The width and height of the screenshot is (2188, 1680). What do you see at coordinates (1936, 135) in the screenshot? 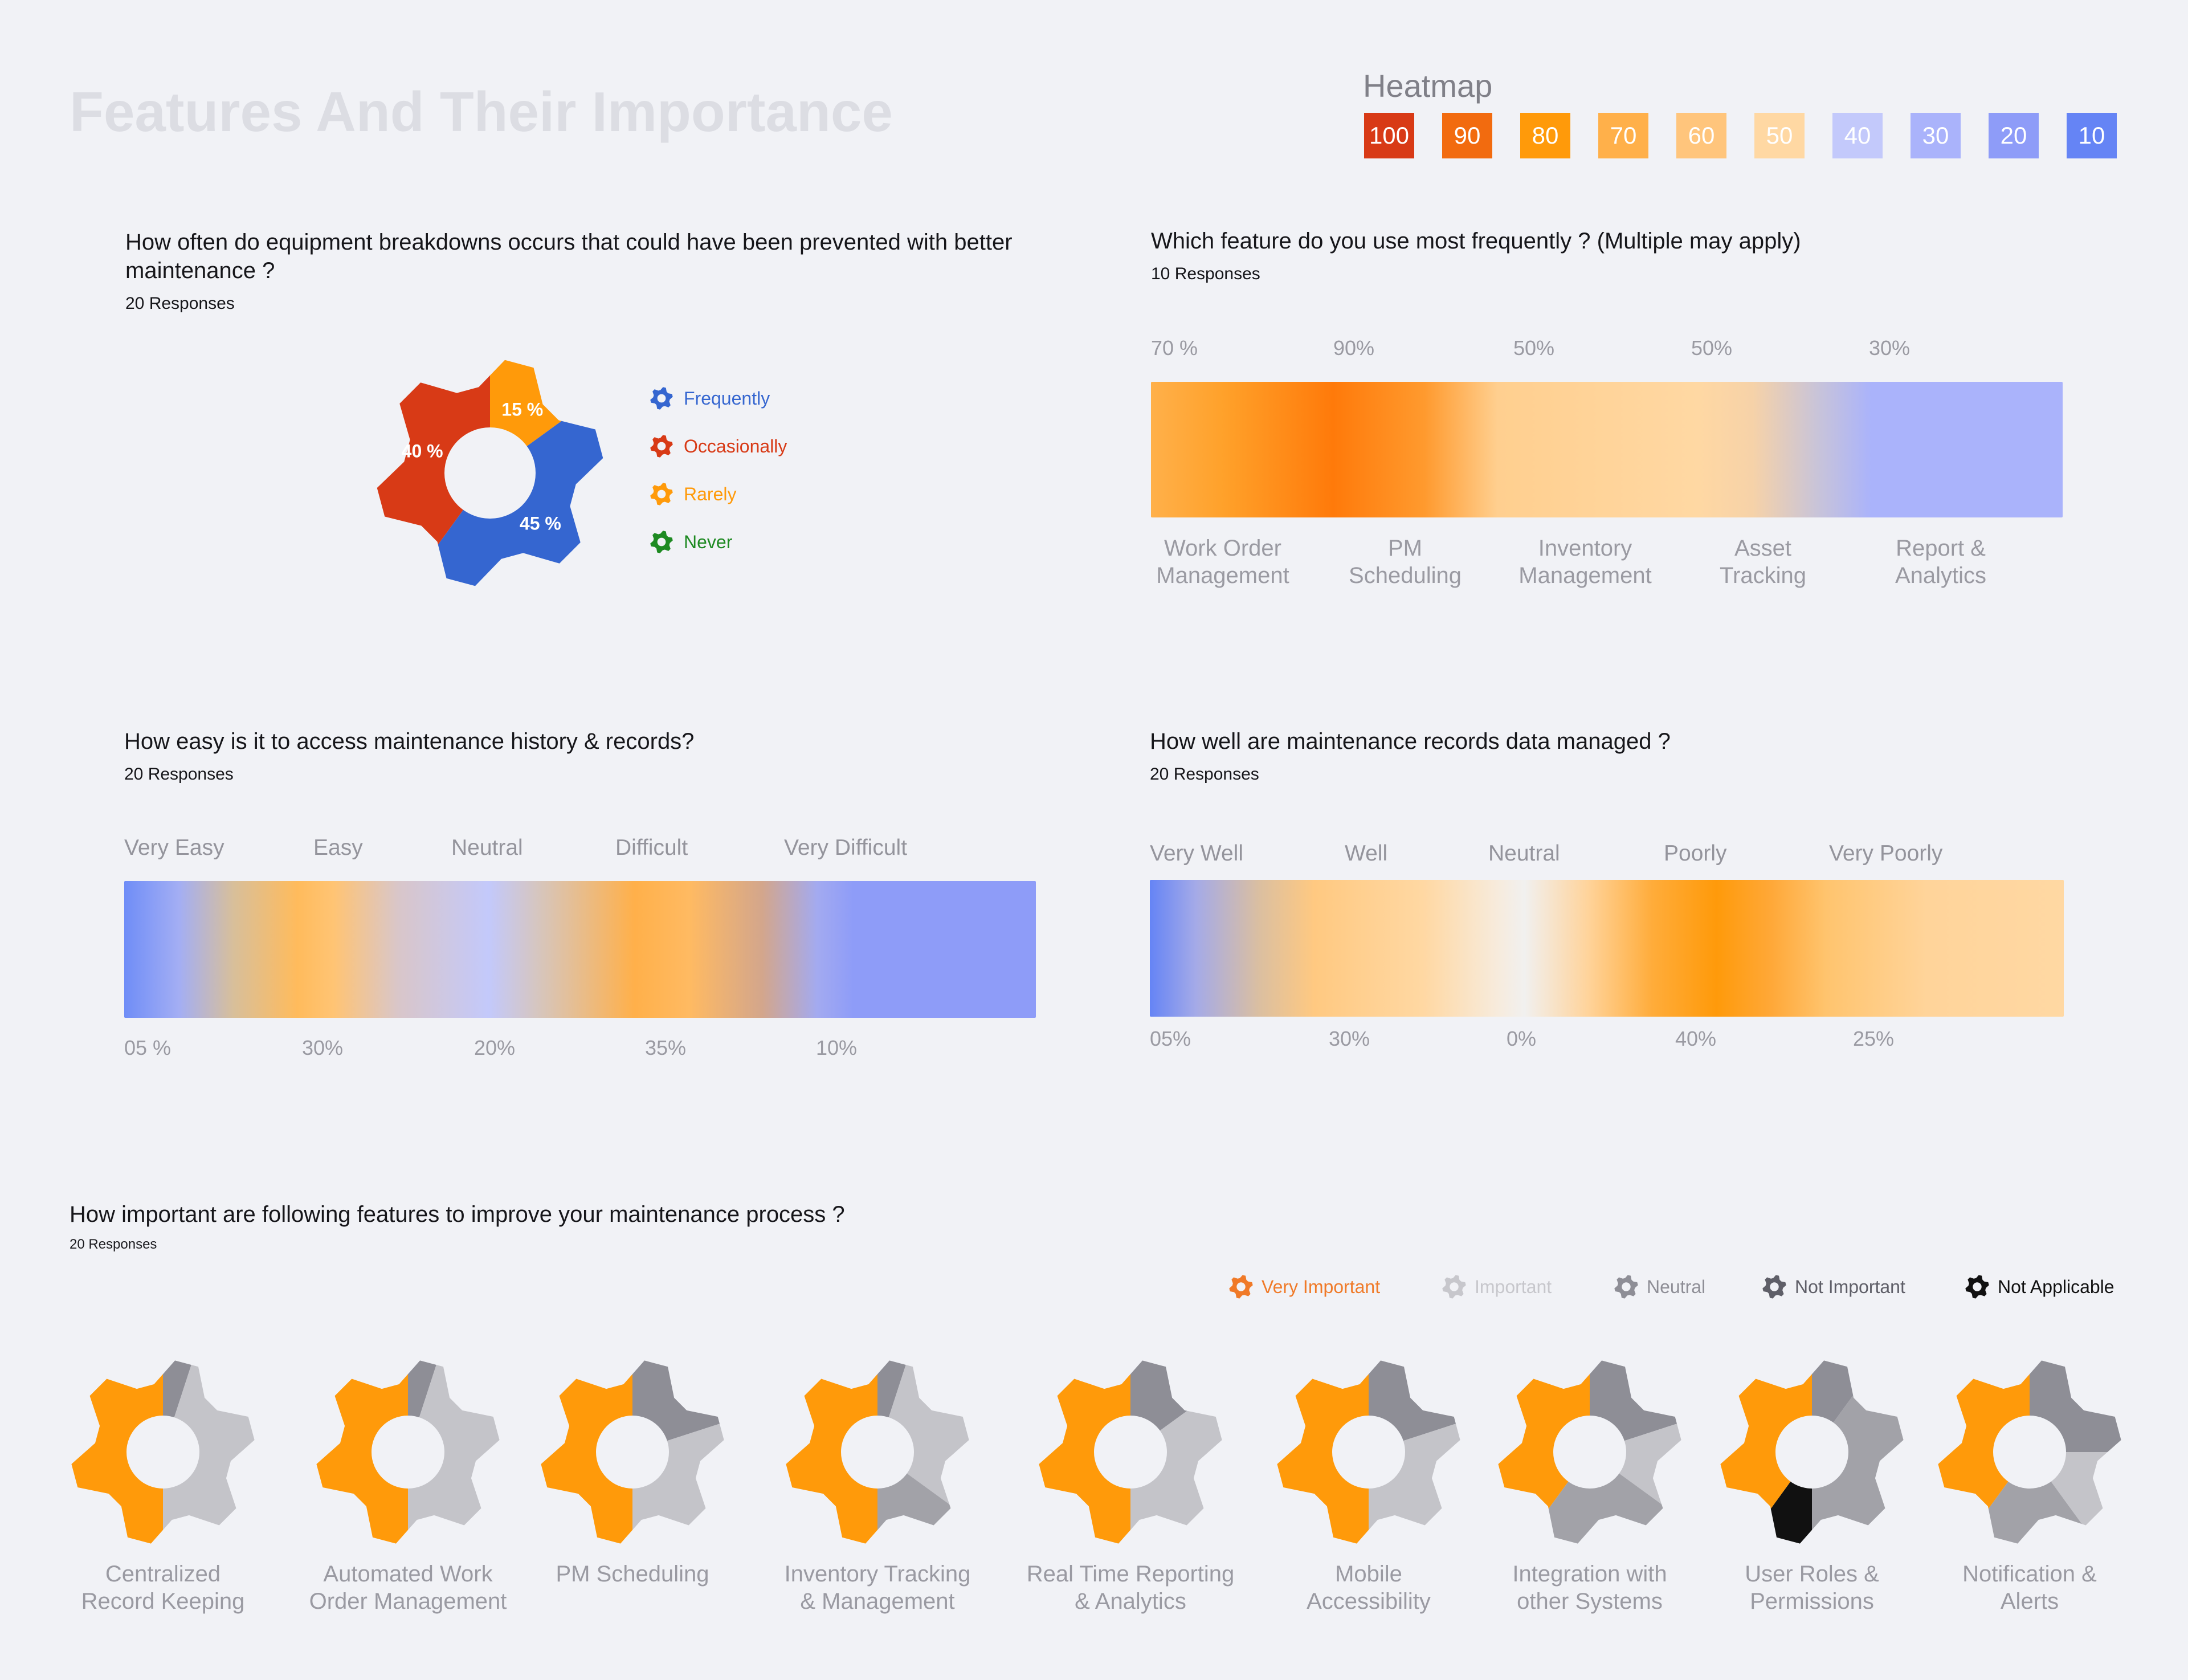
I see `heatmap-cell-30: 30` at bounding box center [1936, 135].